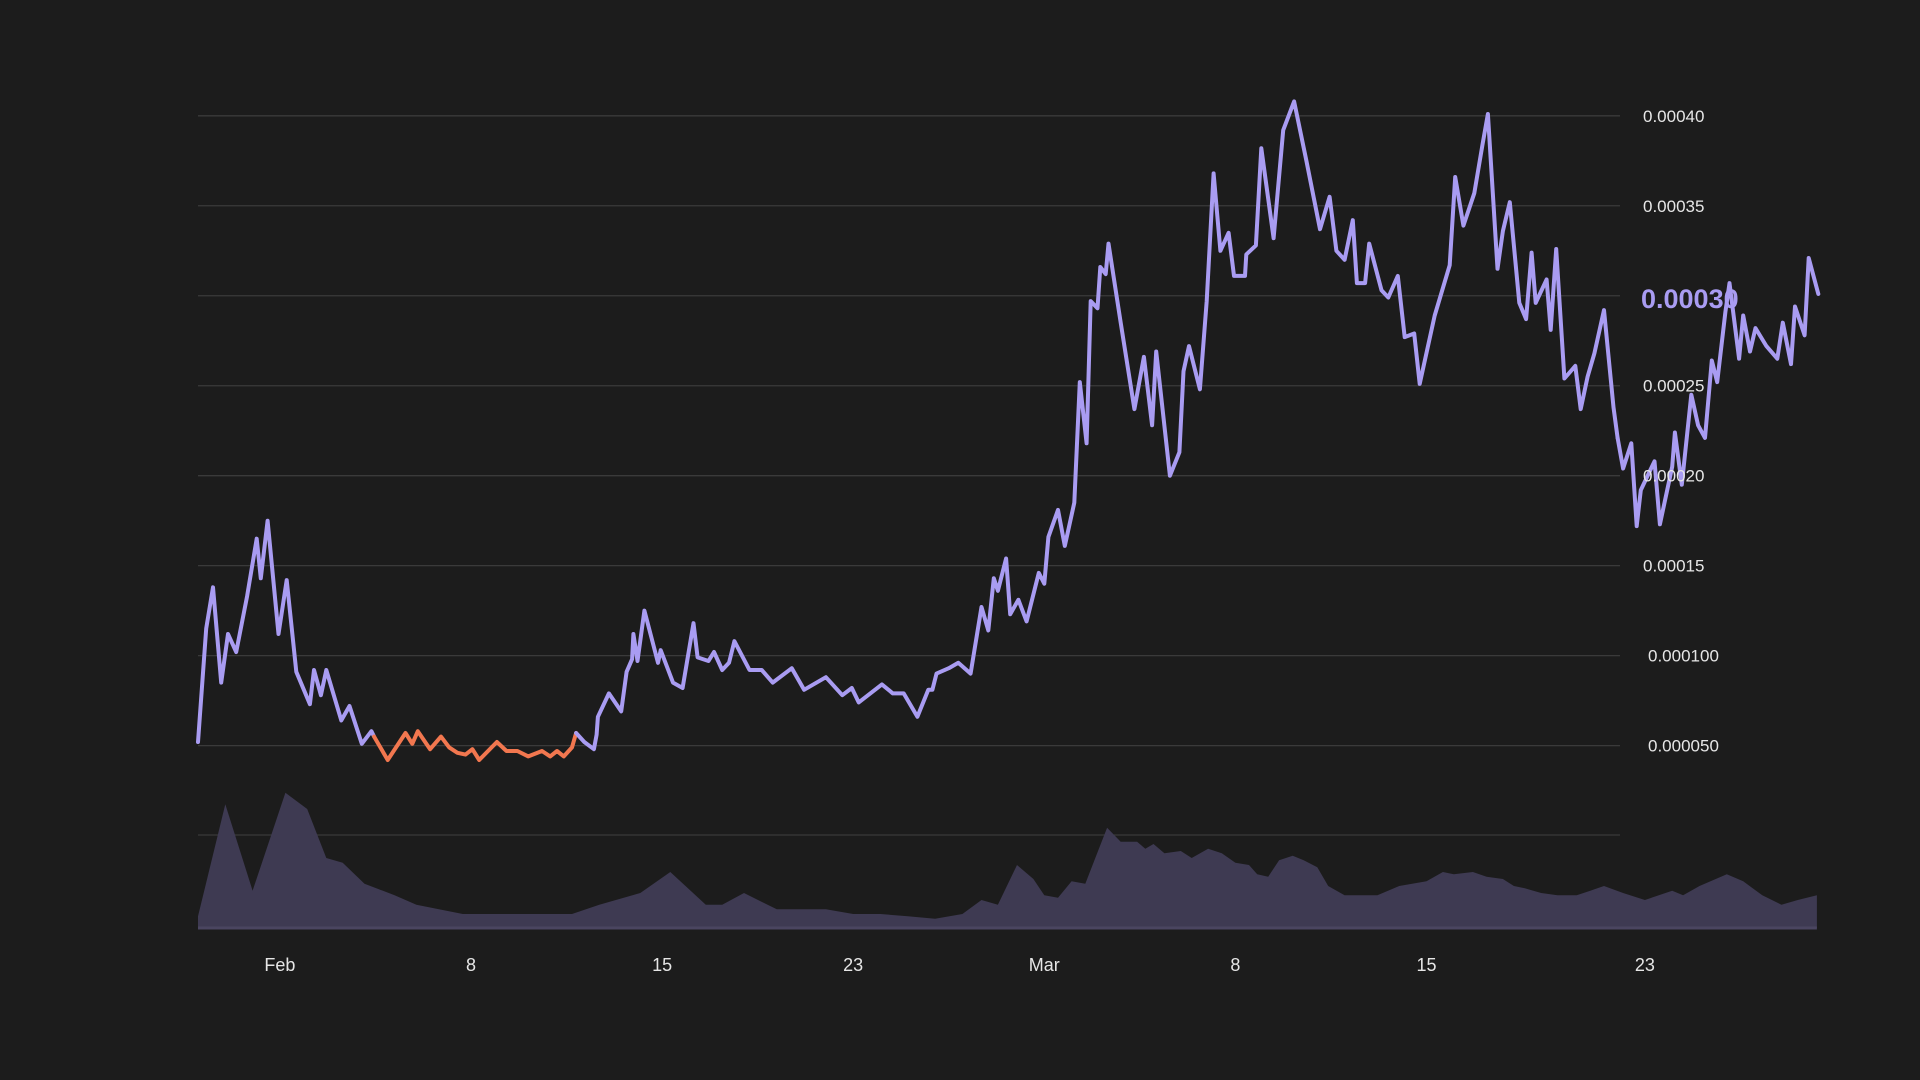  Describe the element at coordinates (1690, 299) in the screenshot. I see `current-price-label: 0.00030` at that location.